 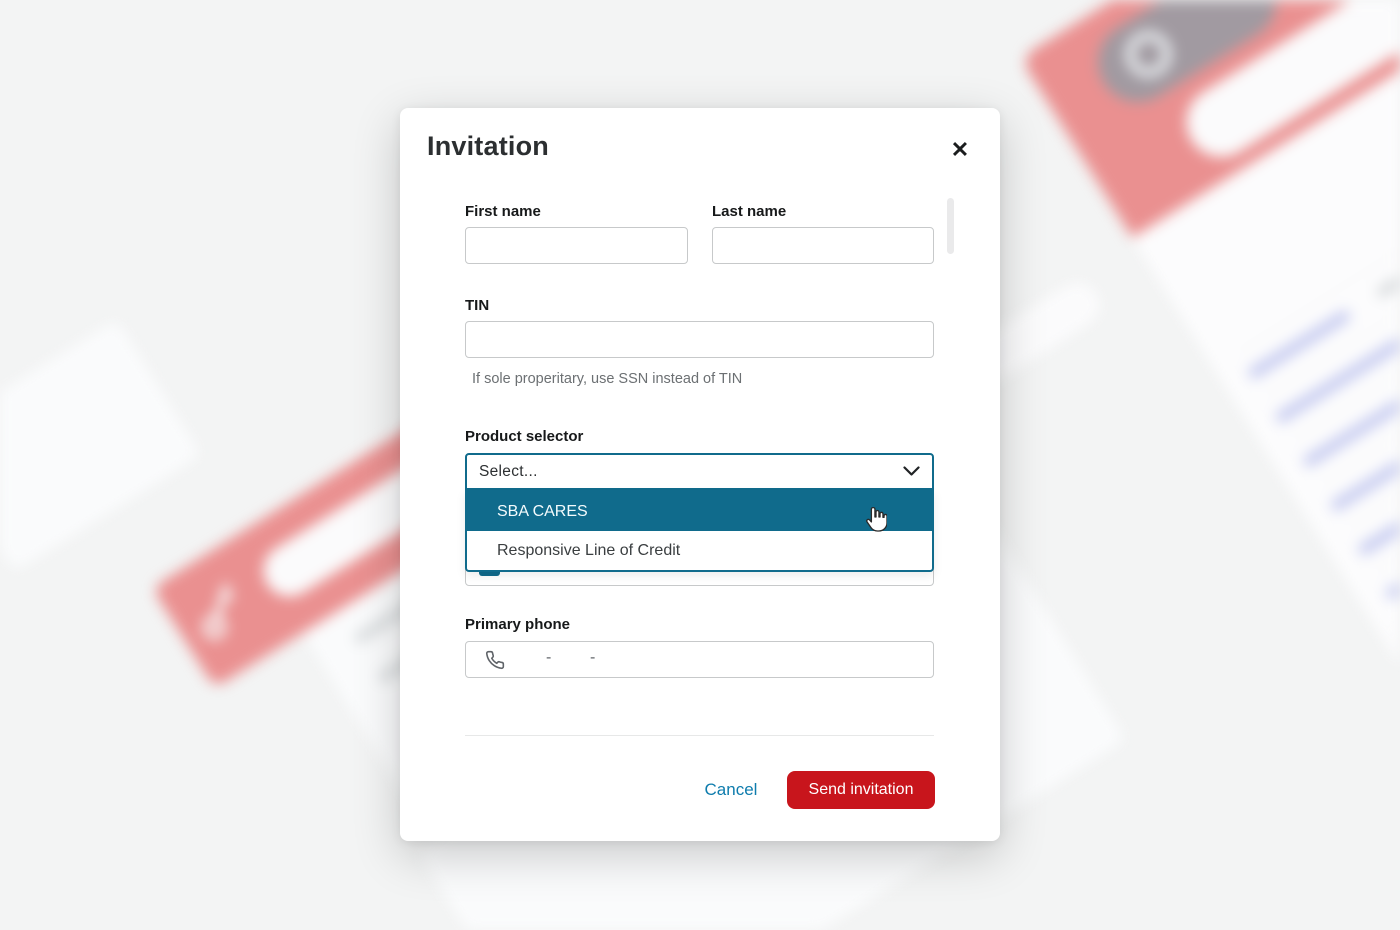 I want to click on option-responsive-line-of-credit: Responsive Line of Credit, so click(x=589, y=550).